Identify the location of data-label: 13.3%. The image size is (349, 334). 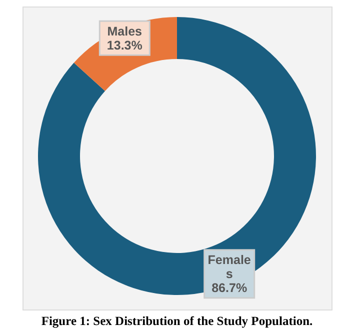
(124, 45).